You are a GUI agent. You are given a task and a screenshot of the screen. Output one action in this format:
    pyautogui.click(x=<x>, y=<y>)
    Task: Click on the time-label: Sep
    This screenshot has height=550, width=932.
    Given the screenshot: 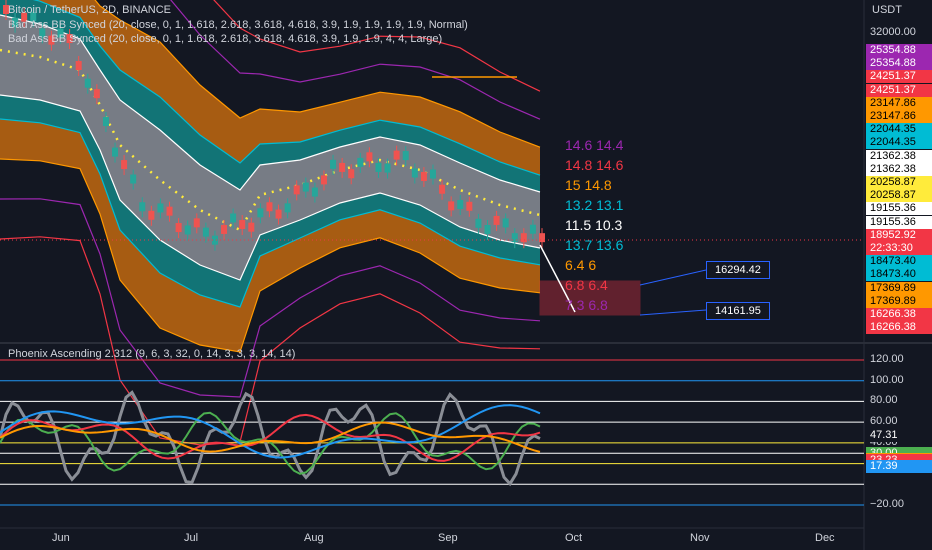 What is the action you would take?
    pyautogui.click(x=448, y=538)
    